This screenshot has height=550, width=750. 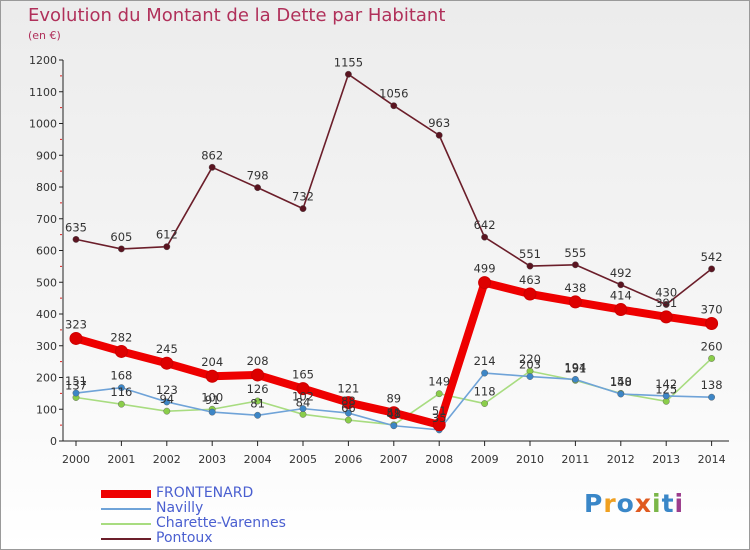 I want to click on data-label-charette-varennes: 149, so click(x=439, y=382).